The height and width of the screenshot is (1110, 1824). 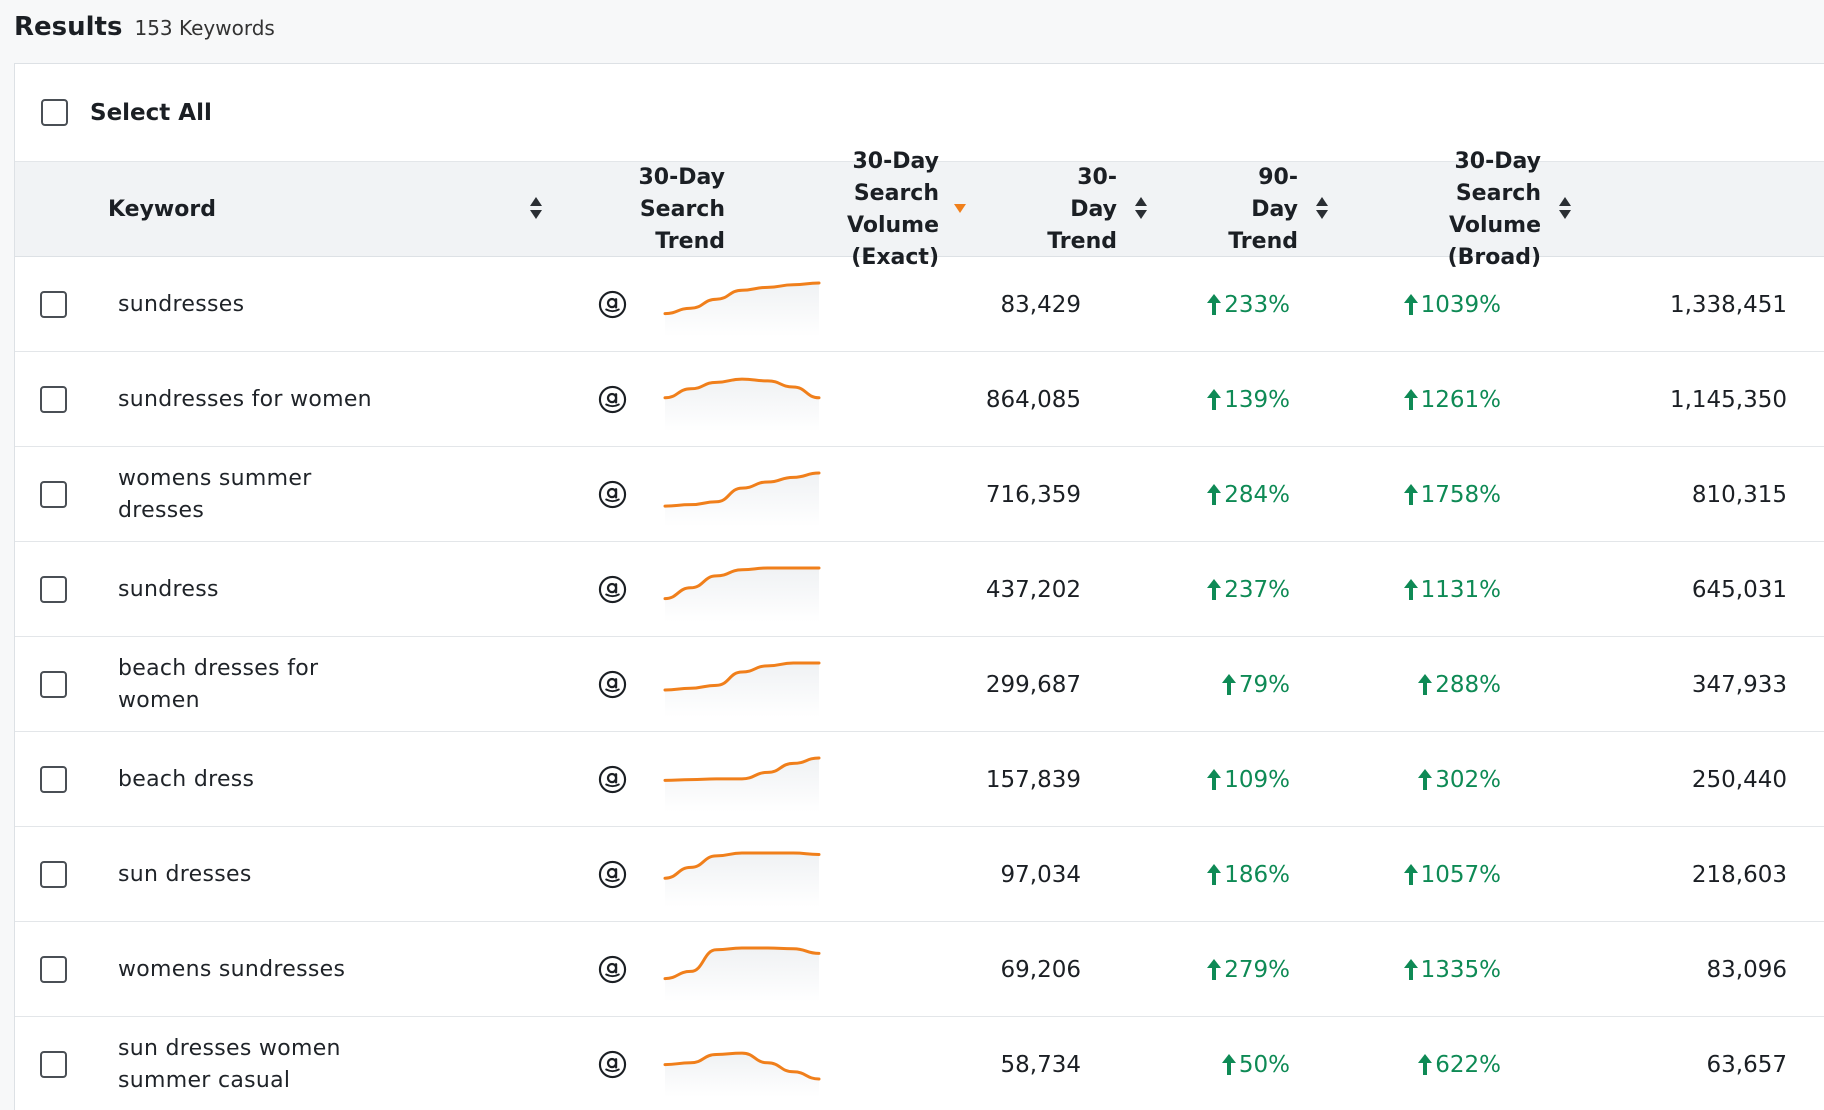 I want to click on column-header-volume-broad: 30-Day Search Volume (Broad), so click(x=1461, y=209).